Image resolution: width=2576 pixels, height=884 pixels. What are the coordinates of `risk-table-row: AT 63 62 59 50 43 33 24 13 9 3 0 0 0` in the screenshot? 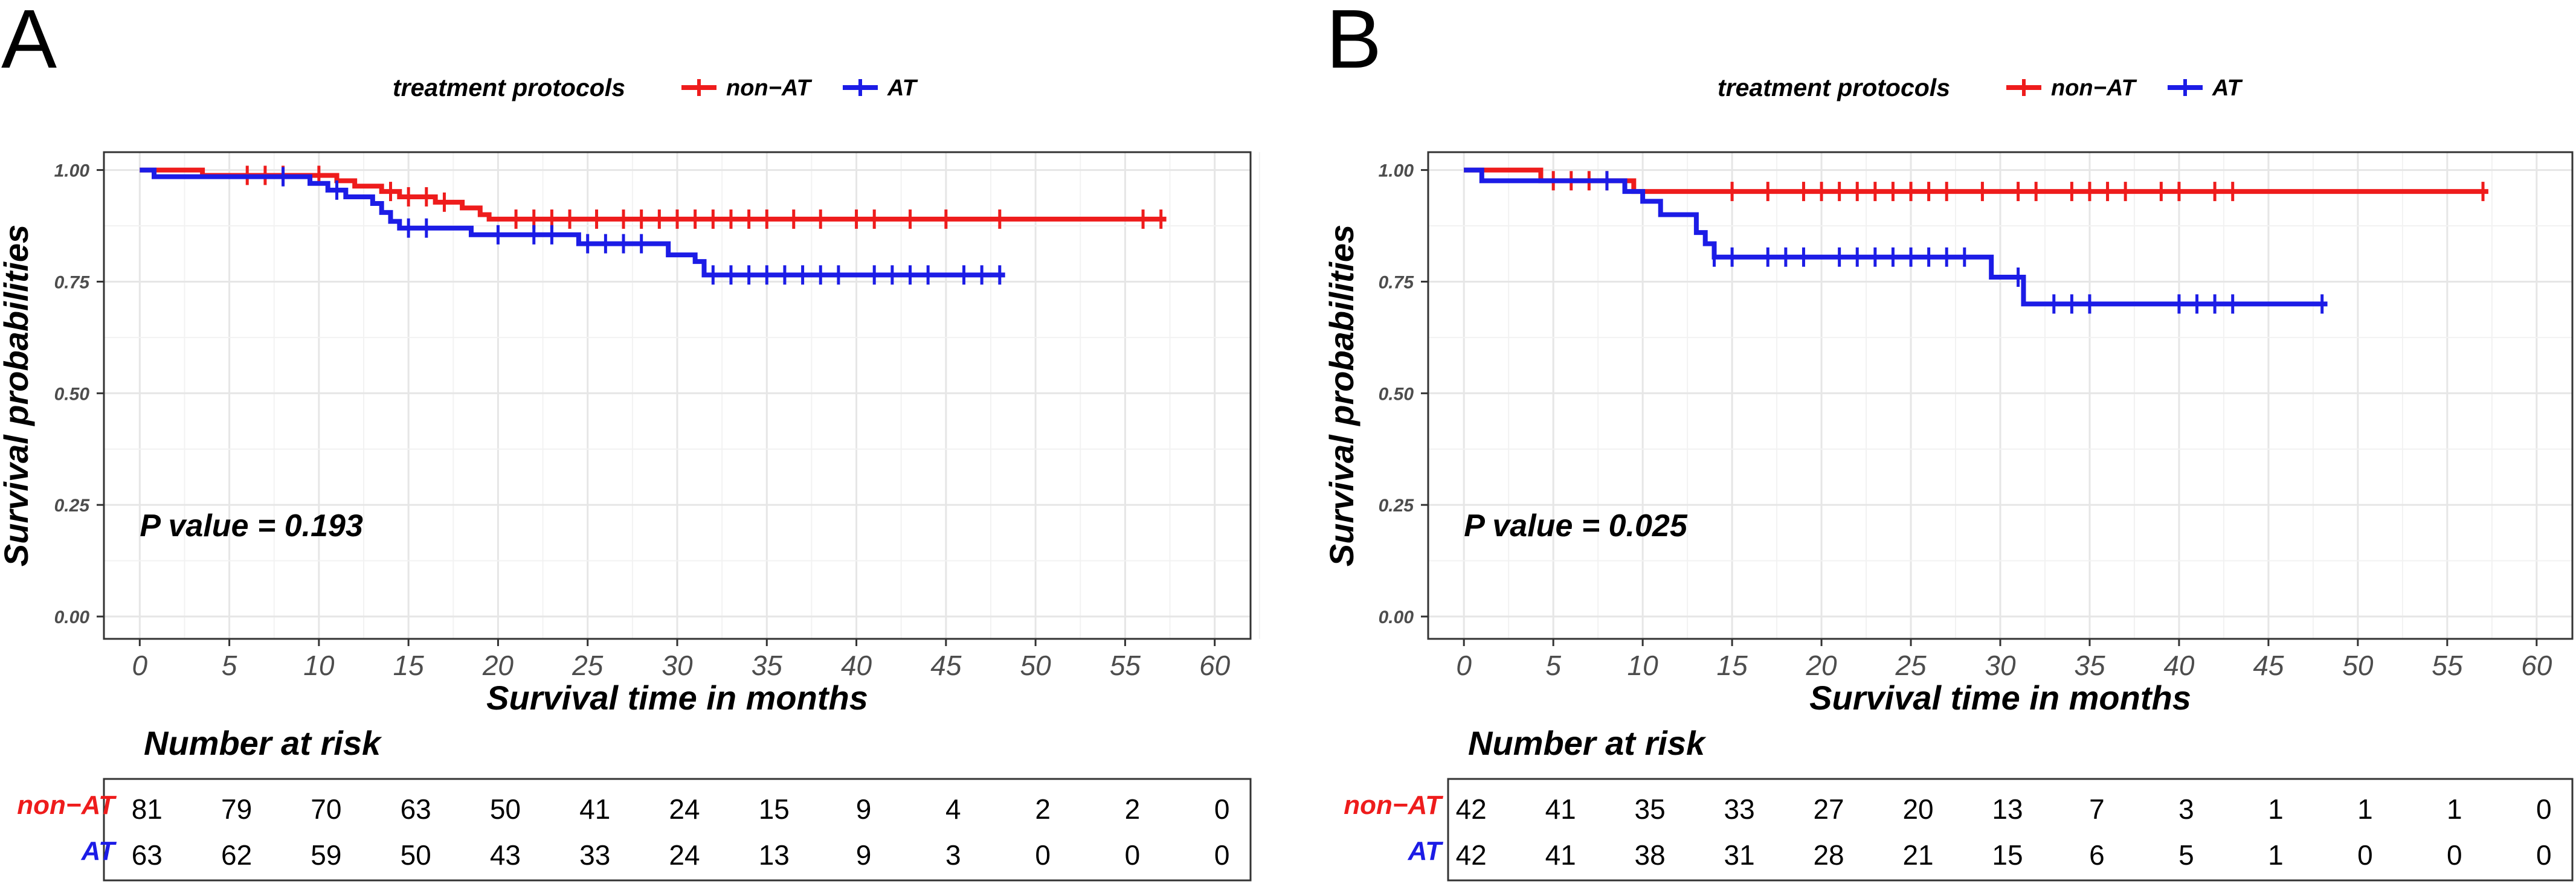 It's located at (655, 853).